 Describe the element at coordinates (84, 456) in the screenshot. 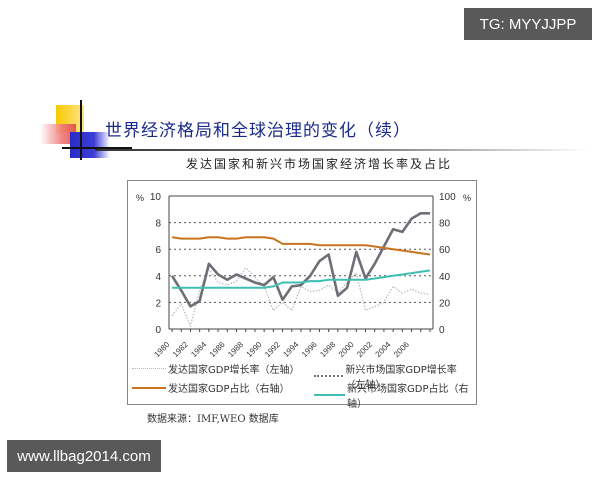

I see `watermark-site-badge: www.llbag2014.com` at that location.